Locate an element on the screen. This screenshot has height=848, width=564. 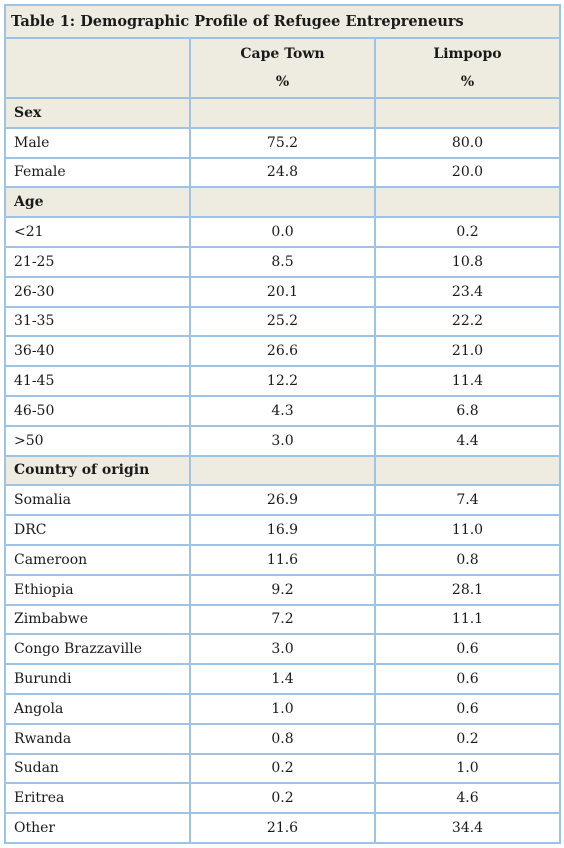
cape-town-value: 26.6 is located at coordinates (282, 351).